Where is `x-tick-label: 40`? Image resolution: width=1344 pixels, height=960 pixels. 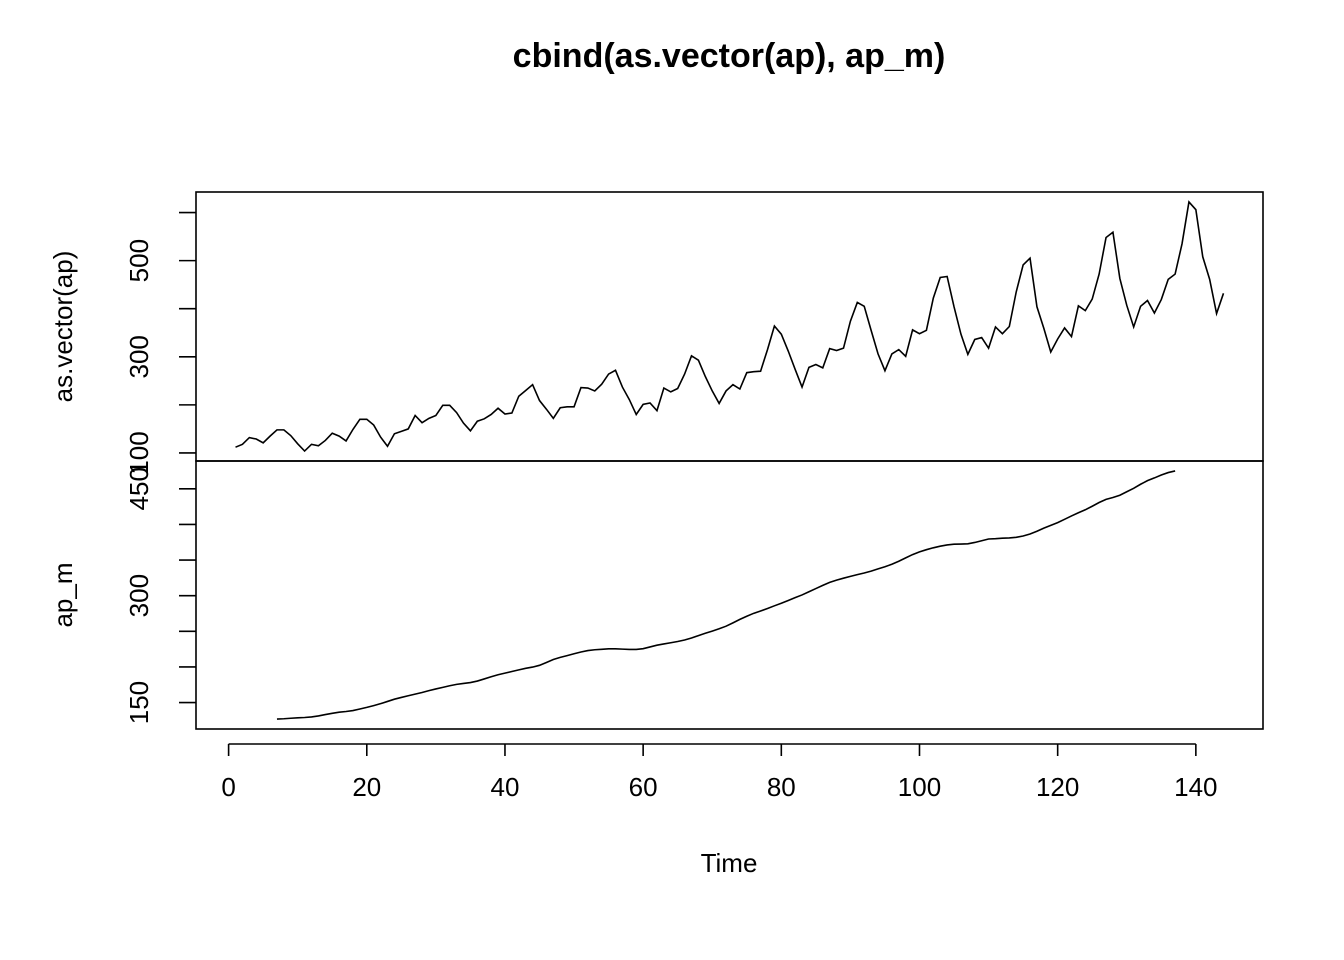
x-tick-label: 40 is located at coordinates (505, 787).